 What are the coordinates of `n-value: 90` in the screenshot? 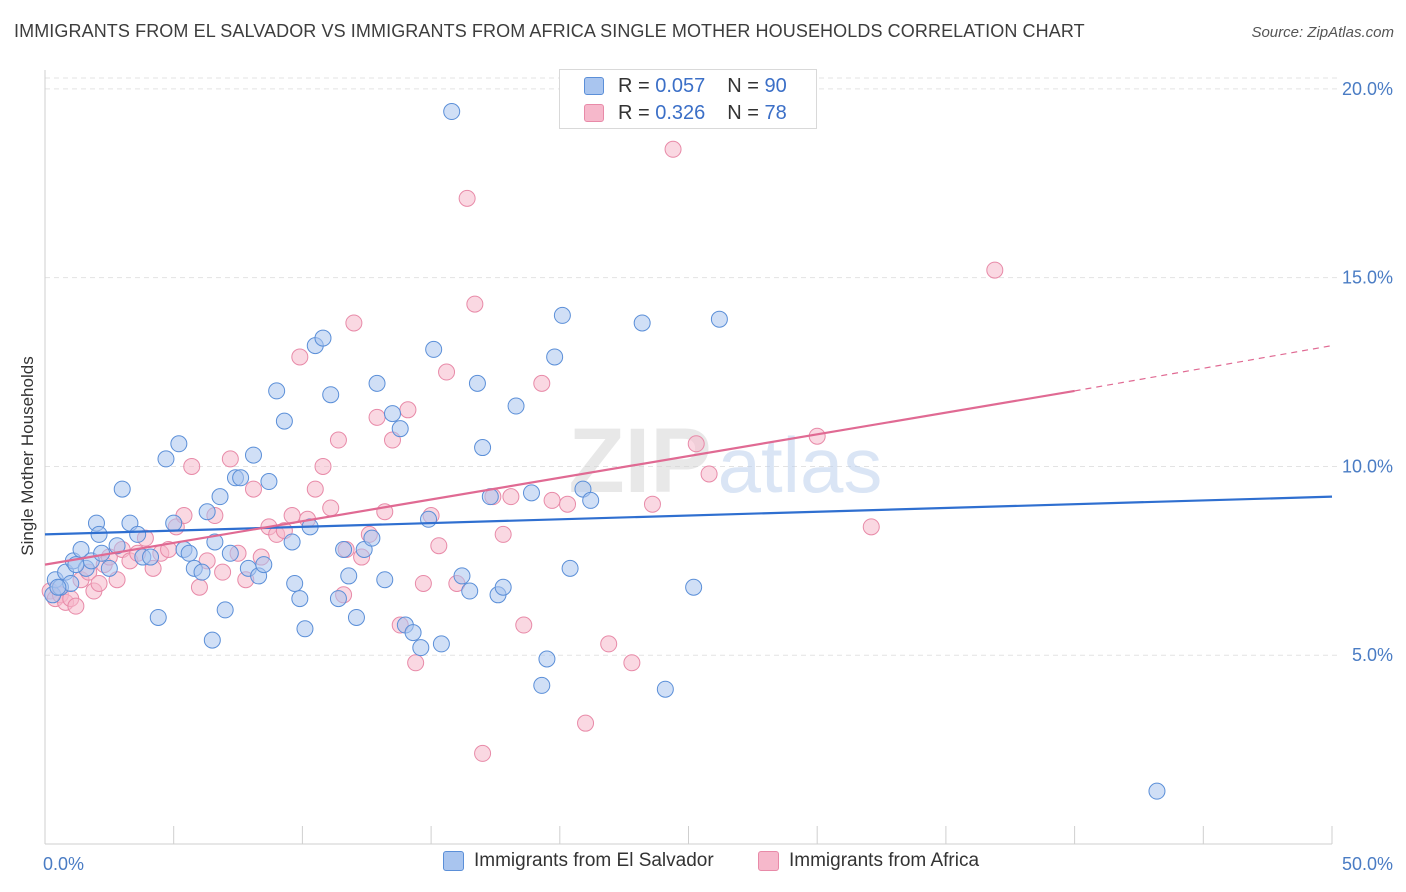 It's located at (775, 85).